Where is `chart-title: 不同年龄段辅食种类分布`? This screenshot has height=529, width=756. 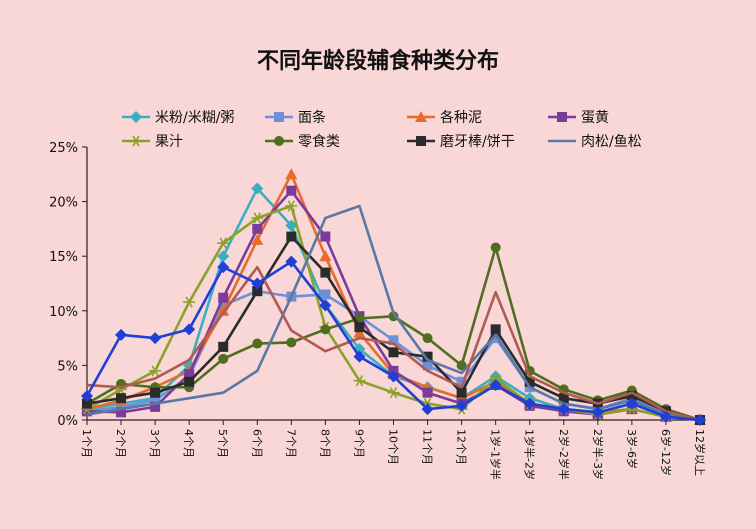
chart-title: 不同年龄段辅食种类分布 is located at coordinates (378, 61).